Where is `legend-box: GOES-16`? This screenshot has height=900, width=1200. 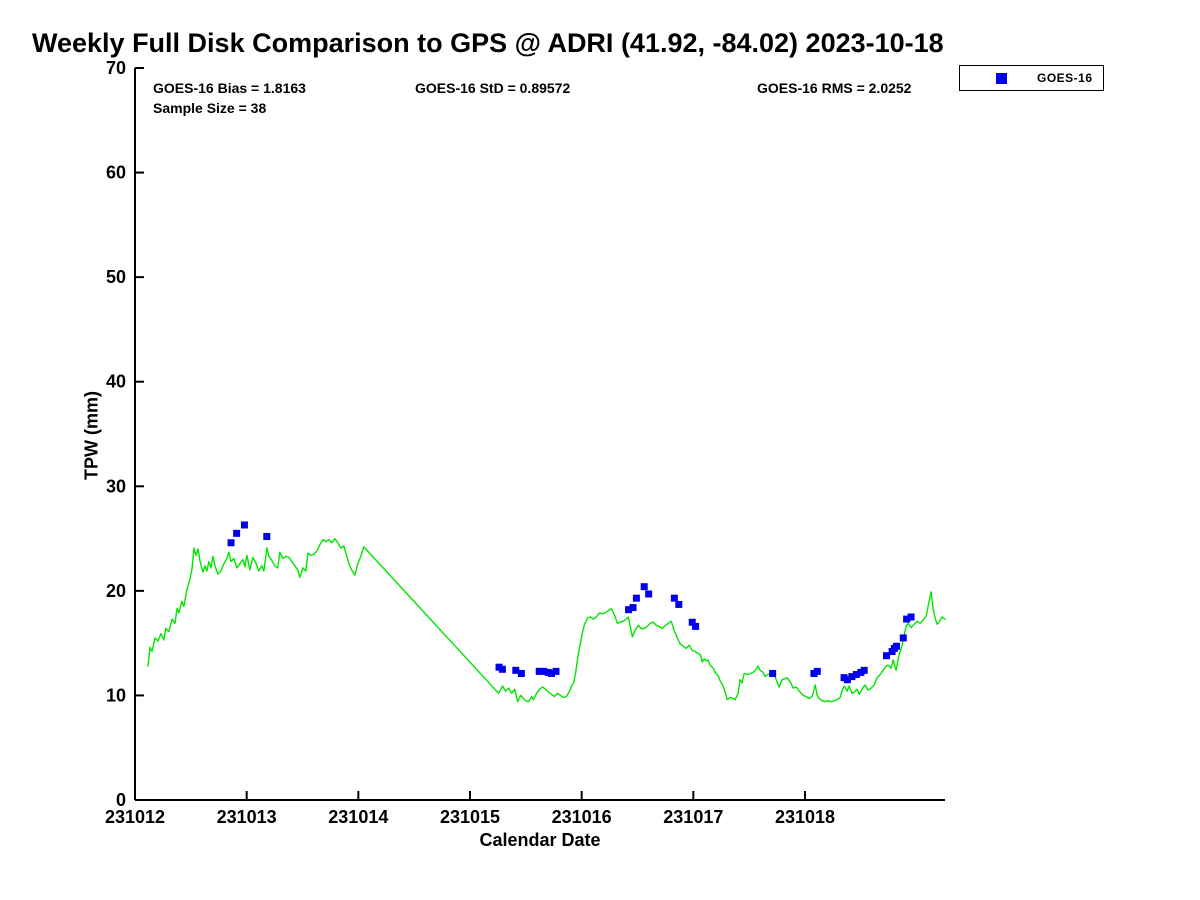 legend-box: GOES-16 is located at coordinates (1031, 78).